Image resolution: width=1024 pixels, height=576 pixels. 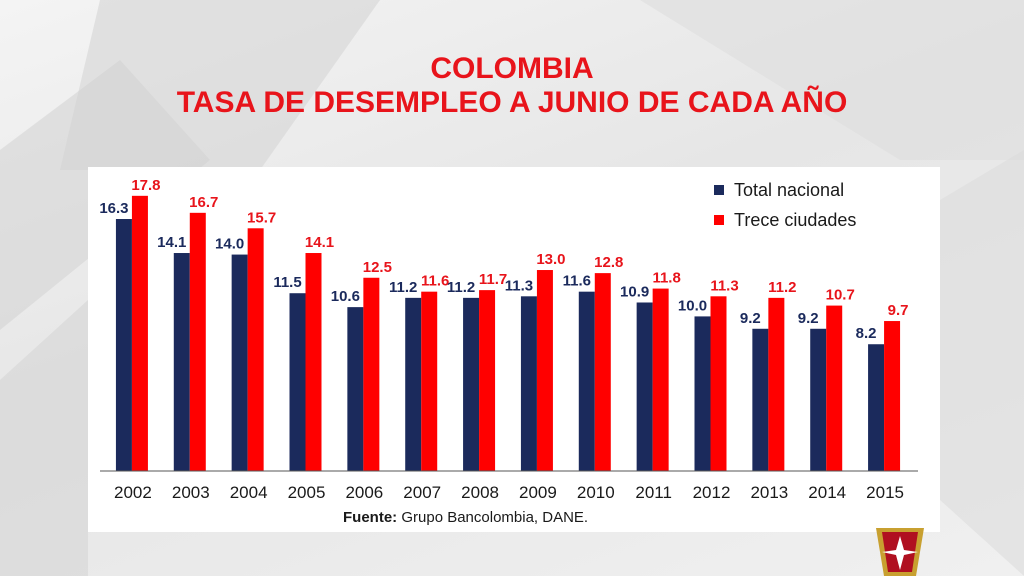 I want to click on bar-trece-ciudades-2005, so click(x=313, y=362).